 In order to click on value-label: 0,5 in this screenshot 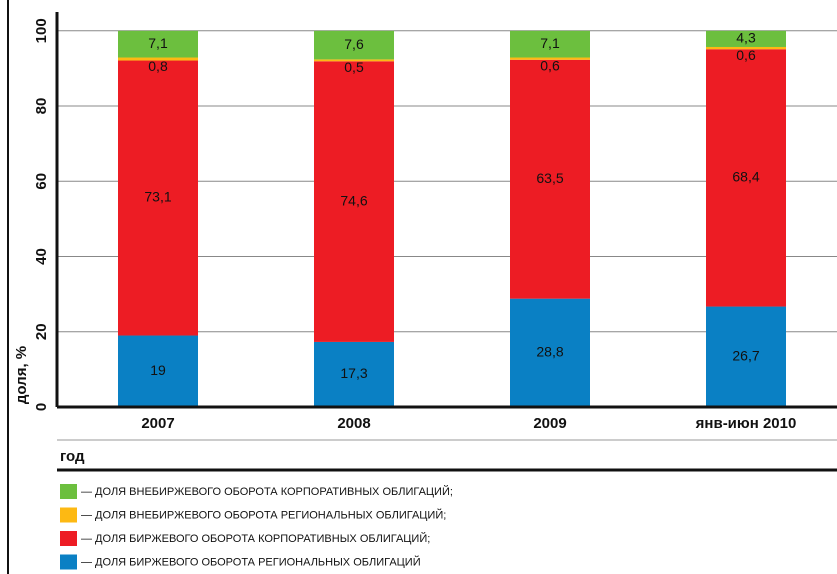, I will do `click(354, 67)`.